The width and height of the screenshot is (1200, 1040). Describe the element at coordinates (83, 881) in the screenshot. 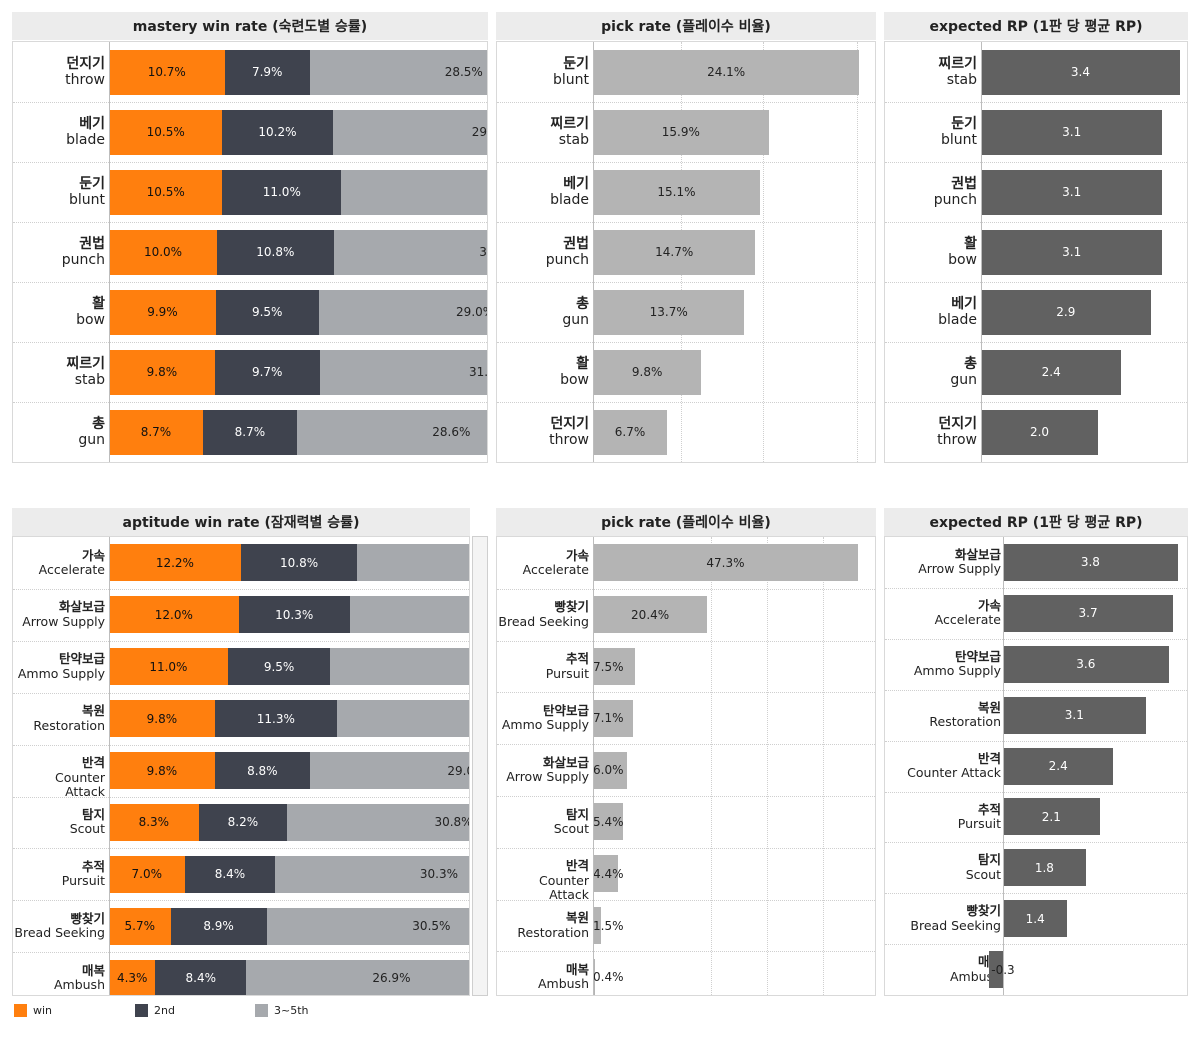

I see `row-label-en: Pursuit` at that location.